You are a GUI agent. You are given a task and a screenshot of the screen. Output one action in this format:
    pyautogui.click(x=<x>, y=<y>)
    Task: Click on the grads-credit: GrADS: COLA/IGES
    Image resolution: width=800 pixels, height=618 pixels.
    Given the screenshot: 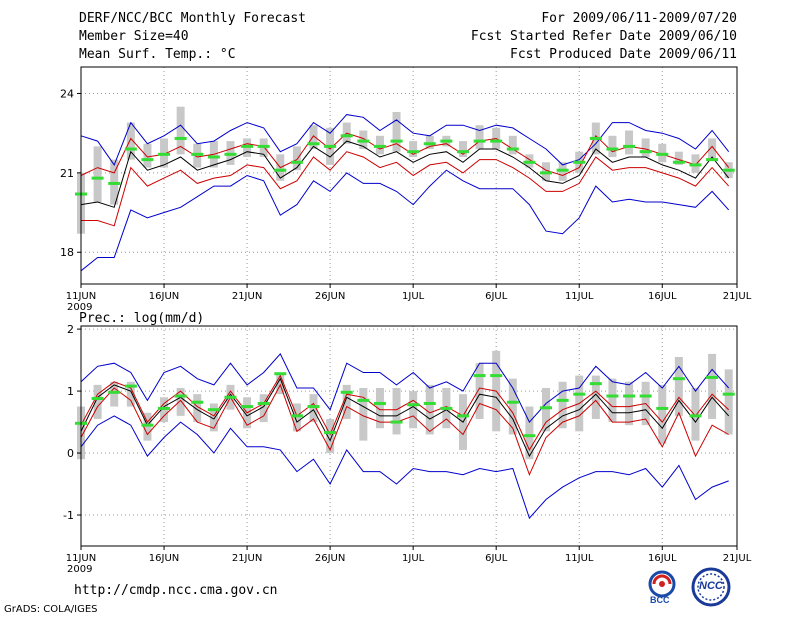 What is the action you would take?
    pyautogui.click(x=51, y=609)
    